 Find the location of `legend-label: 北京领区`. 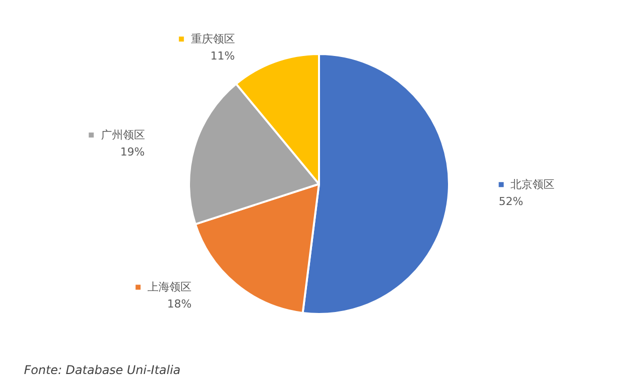

legend-label: 北京领区 is located at coordinates (529, 185).